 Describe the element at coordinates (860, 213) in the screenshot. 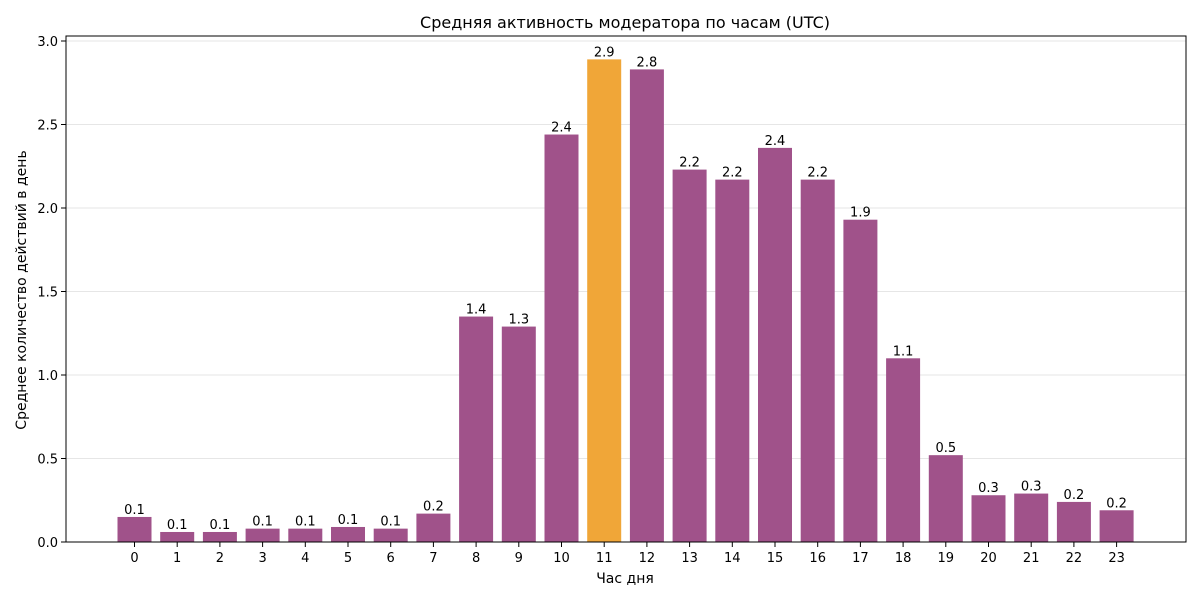

I see `bar-value-label-17: 1.9` at that location.